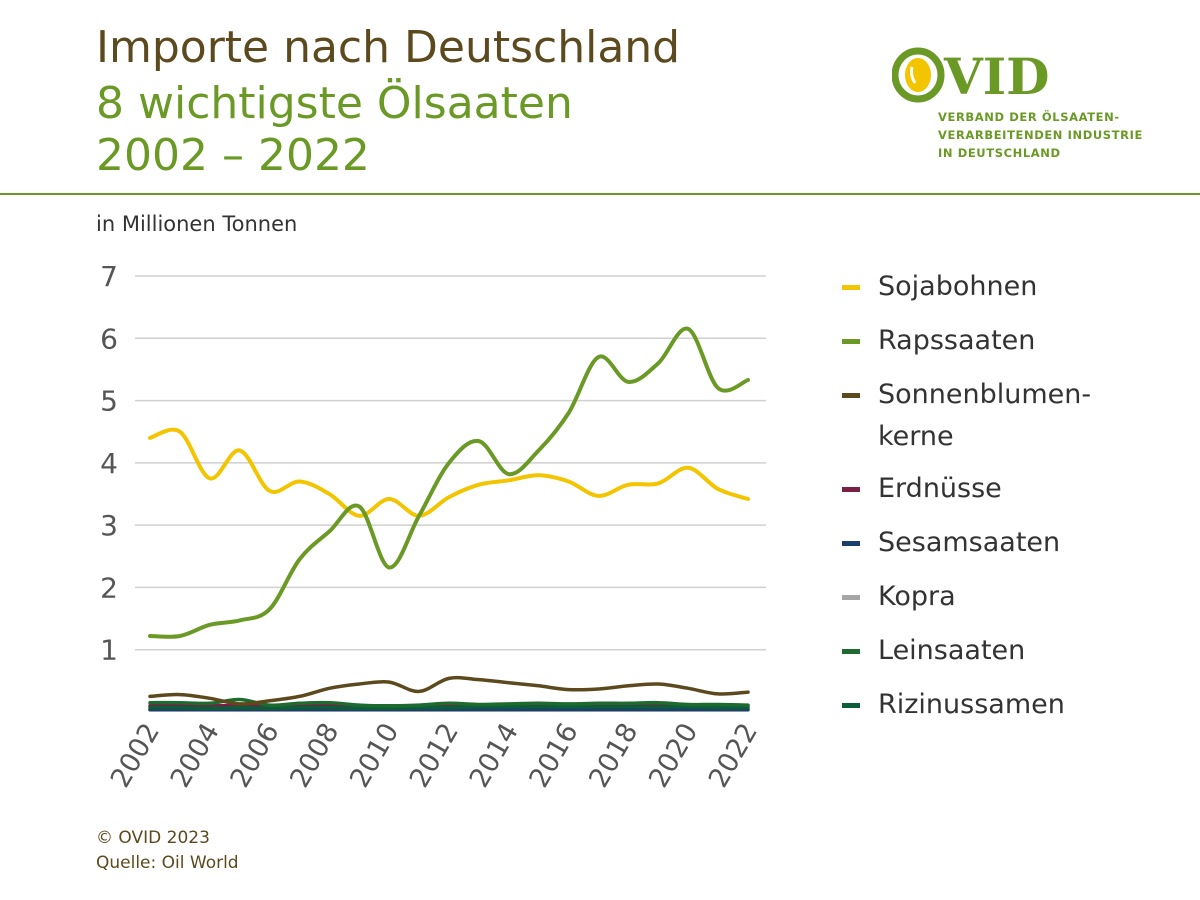 The image size is (1200, 900). I want to click on legend-label: Sojabohnen, so click(958, 286).